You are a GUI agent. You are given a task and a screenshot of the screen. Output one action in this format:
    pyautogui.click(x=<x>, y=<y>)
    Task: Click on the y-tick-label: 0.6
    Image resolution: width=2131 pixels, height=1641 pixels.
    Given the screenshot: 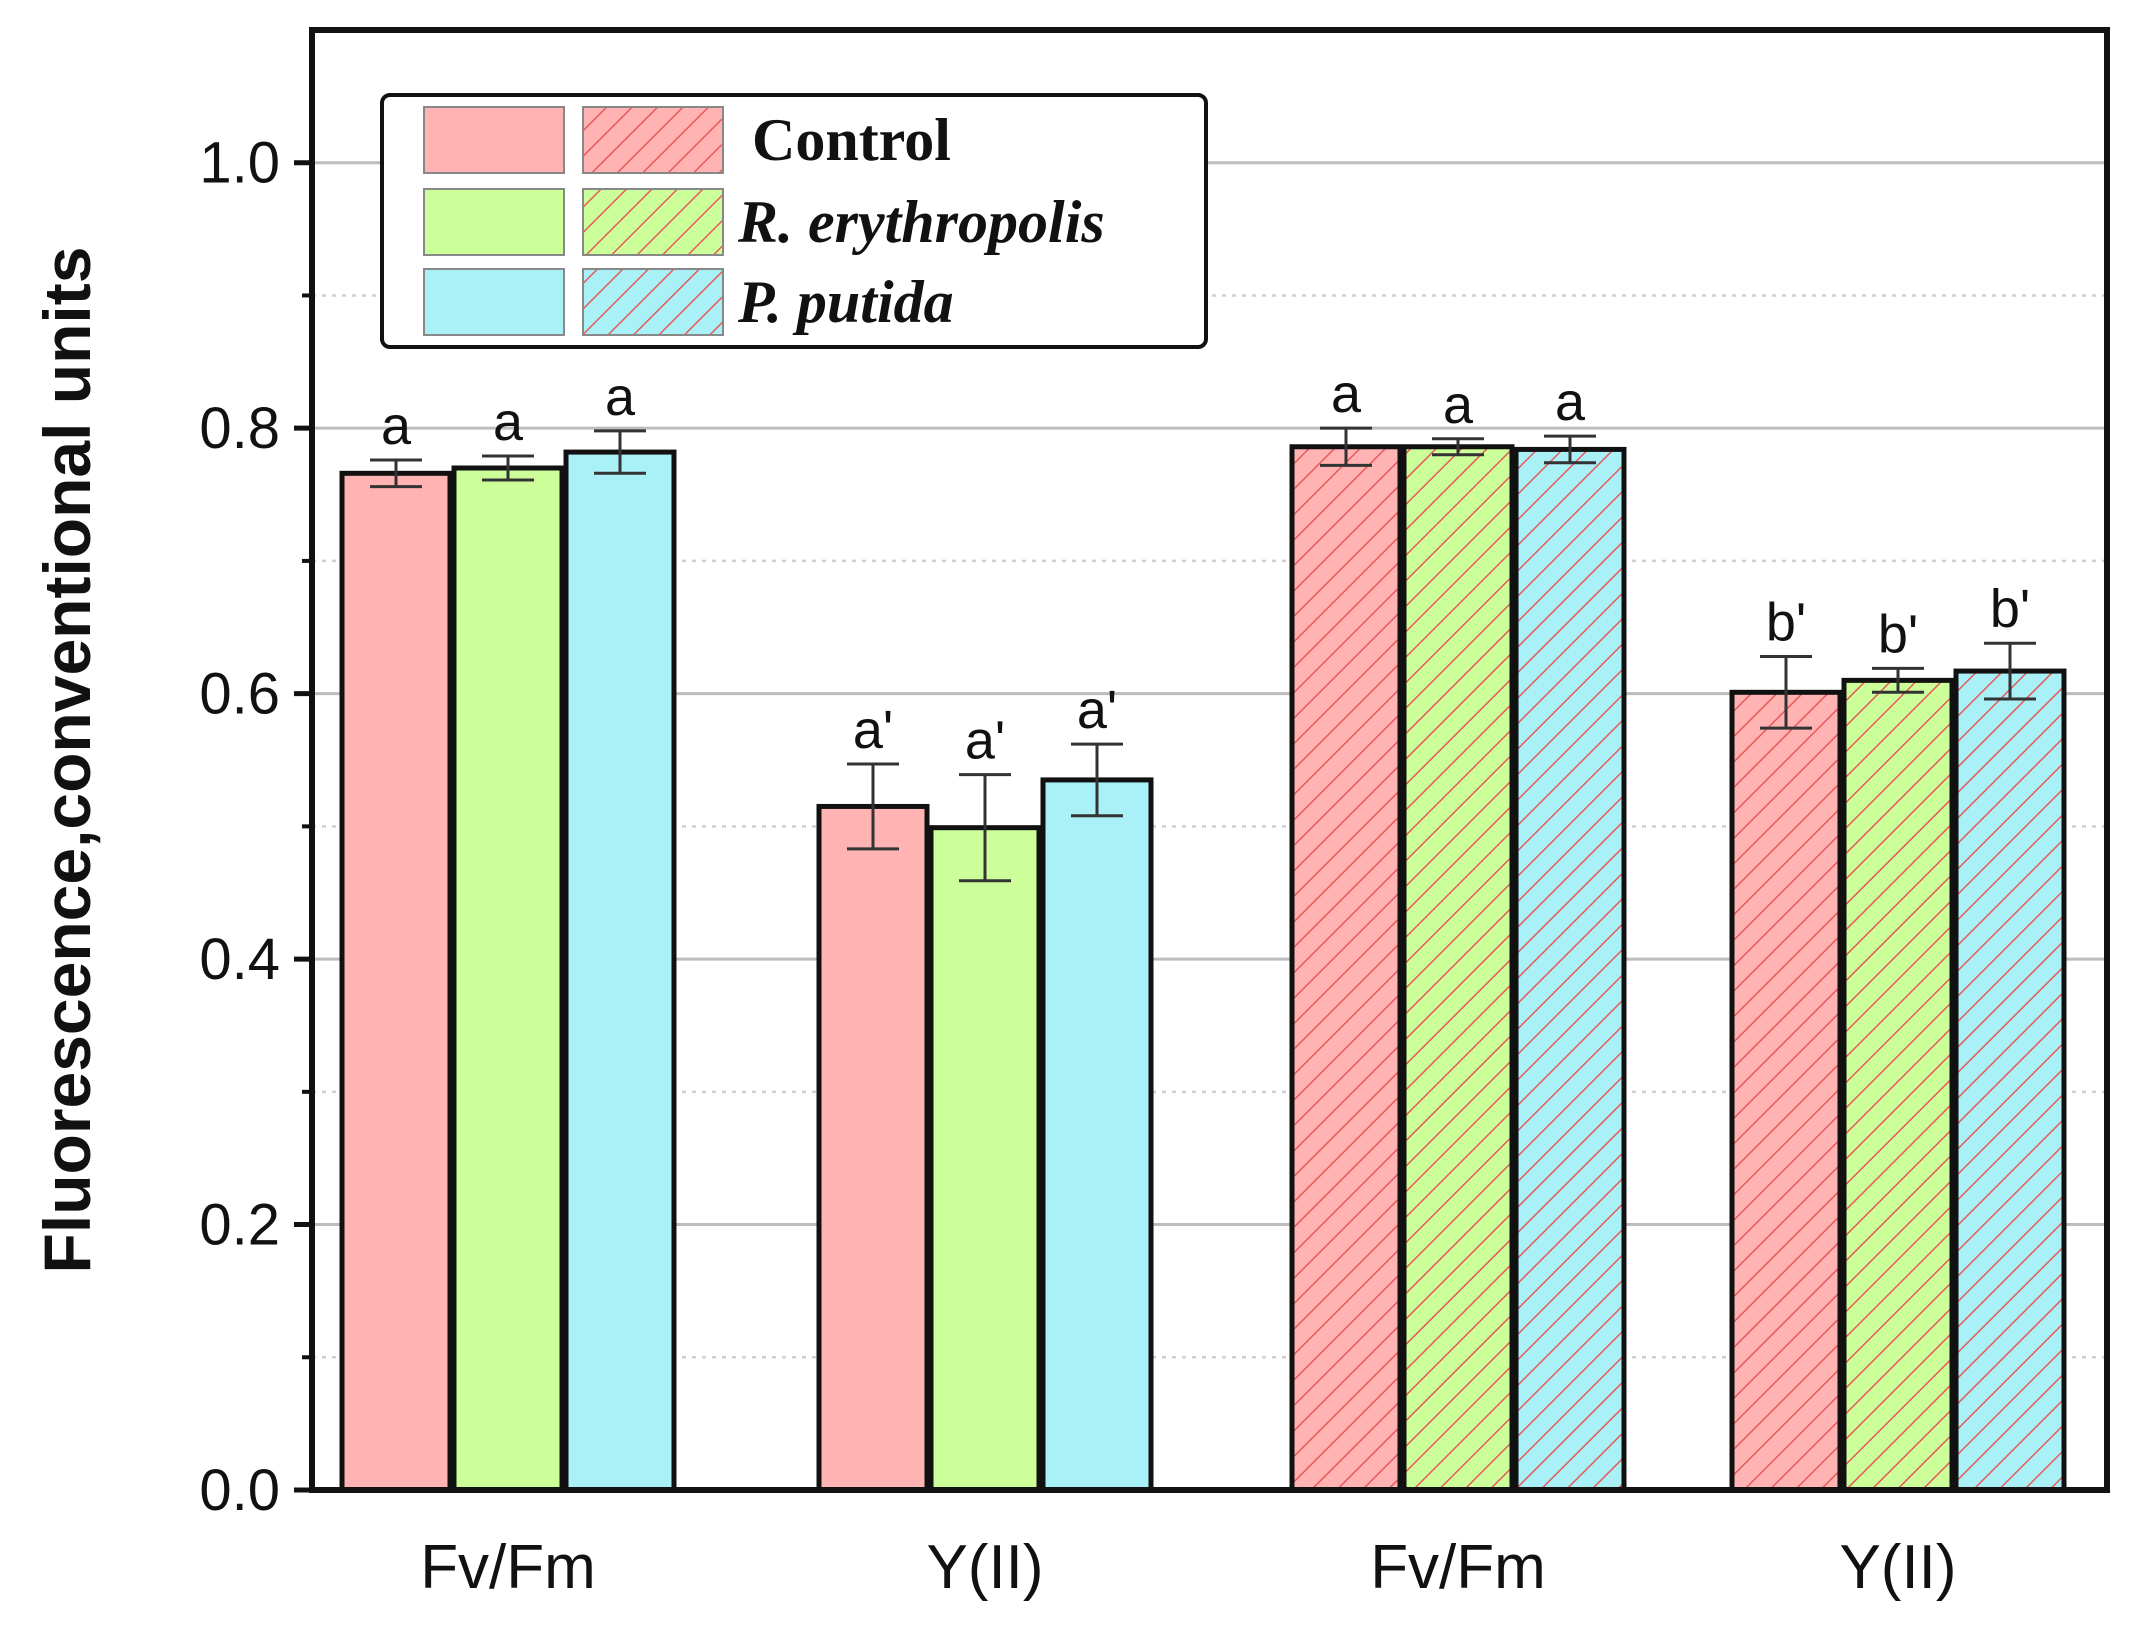 What is the action you would take?
    pyautogui.click(x=239, y=694)
    